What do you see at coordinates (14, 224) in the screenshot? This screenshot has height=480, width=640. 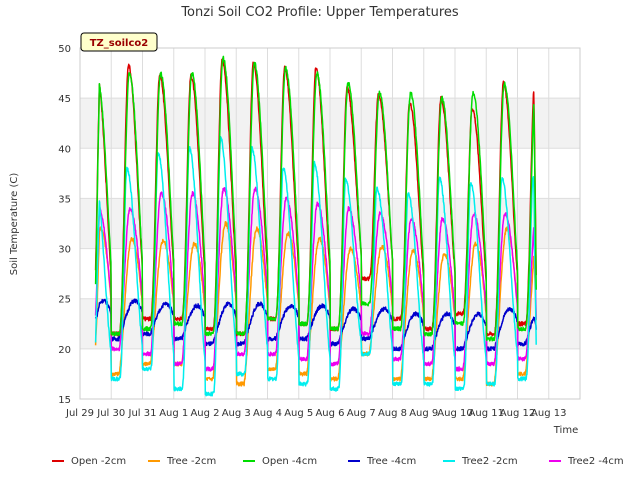 I see `y-axis-label: Soil Temperature (C)` at bounding box center [14, 224].